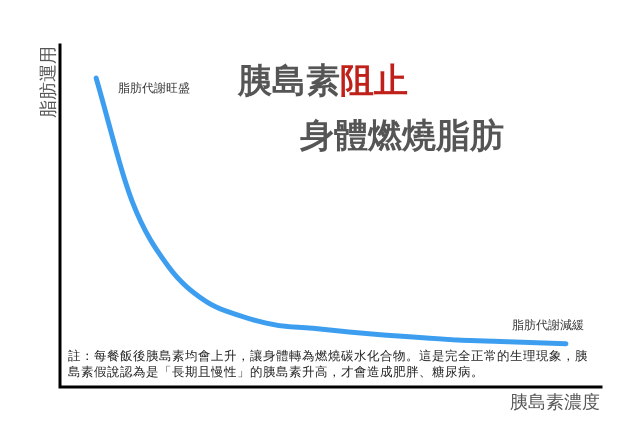  What do you see at coordinates (328, 364) in the screenshot?
I see `annotation: 註：每餐飯後胰島素均會上升，讓身體轉為燃燒碳水化合物。這是完全正常的生理現象，胰島素假說認為是「長期且慢性」的胰島素升高，才會造成肥胖、糖尿病。` at bounding box center [328, 364].